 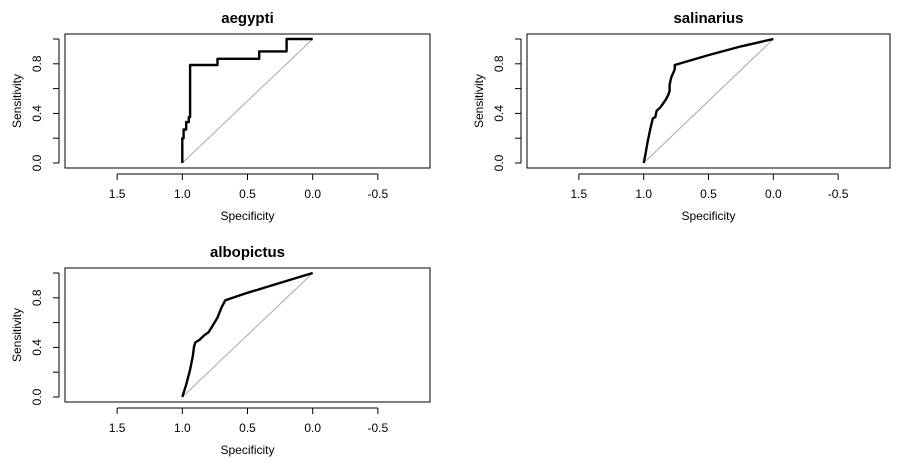 I want to click on chart-title: albopictus, so click(x=247, y=252).